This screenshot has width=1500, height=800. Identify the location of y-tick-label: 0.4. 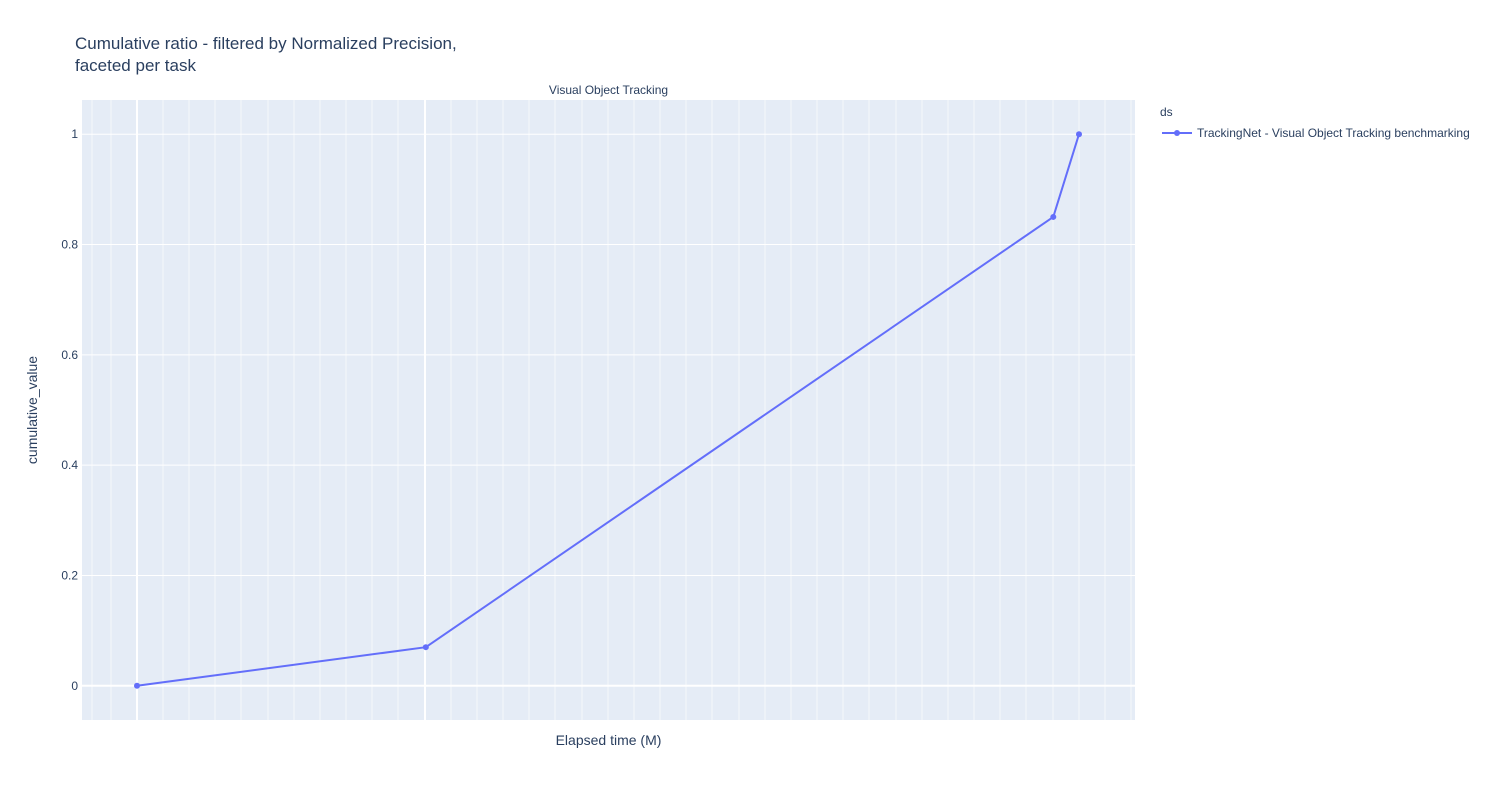
(69, 465).